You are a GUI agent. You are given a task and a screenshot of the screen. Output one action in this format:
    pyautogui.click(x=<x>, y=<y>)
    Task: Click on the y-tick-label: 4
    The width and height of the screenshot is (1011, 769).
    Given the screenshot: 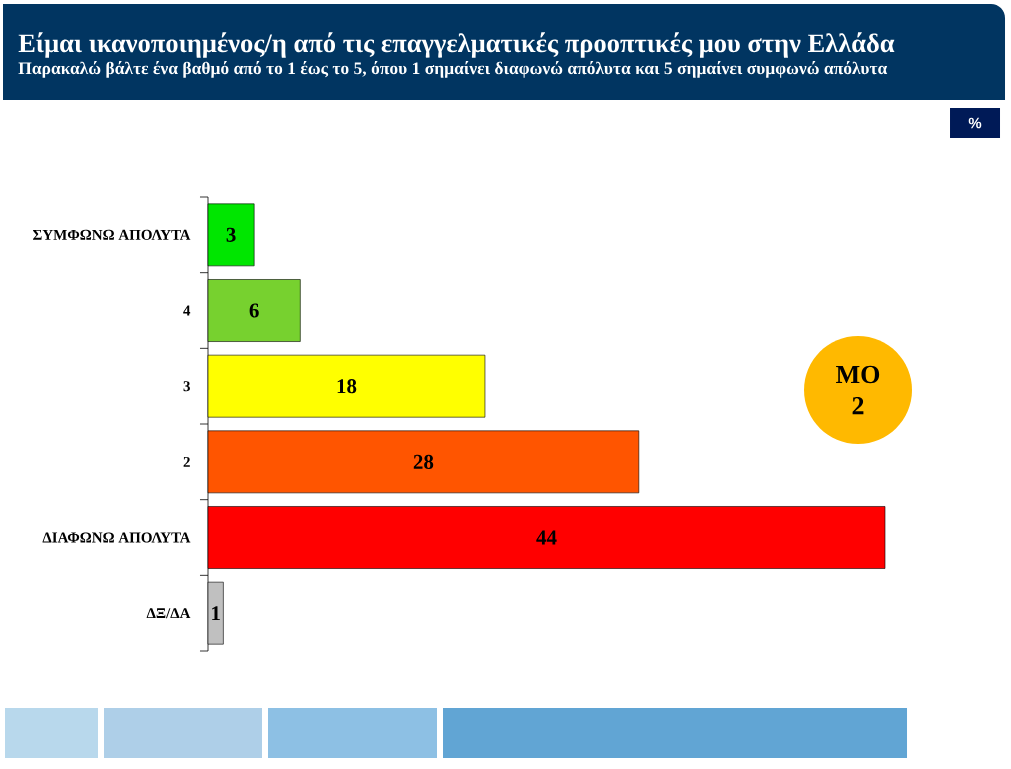 What is the action you would take?
    pyautogui.click(x=187, y=310)
    